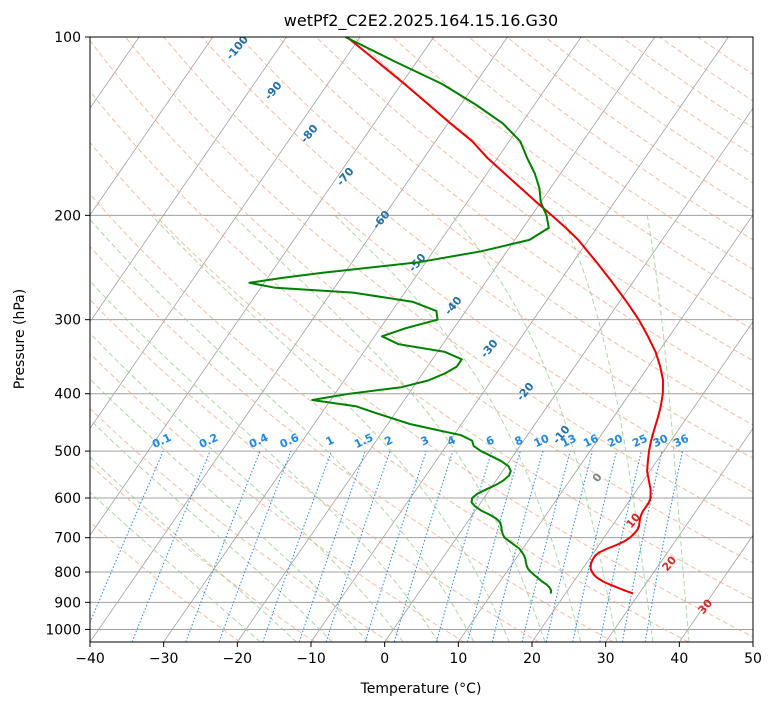 This screenshot has width=775, height=708. What do you see at coordinates (67, 321) in the screenshot?
I see `y-tick-label: 300` at bounding box center [67, 321].